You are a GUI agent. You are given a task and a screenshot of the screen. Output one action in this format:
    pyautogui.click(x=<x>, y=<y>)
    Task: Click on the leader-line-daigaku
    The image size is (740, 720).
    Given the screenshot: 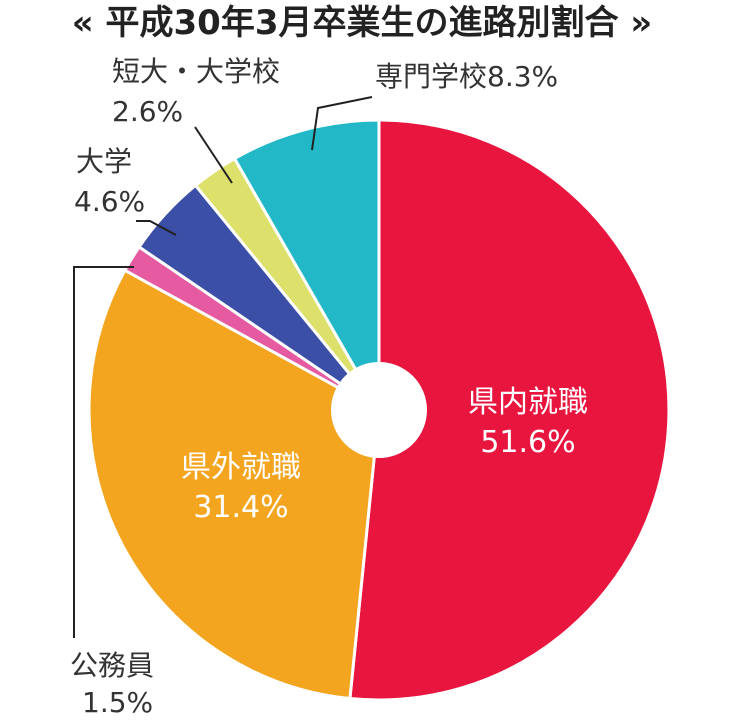 What is the action you would take?
    pyautogui.click(x=156, y=228)
    